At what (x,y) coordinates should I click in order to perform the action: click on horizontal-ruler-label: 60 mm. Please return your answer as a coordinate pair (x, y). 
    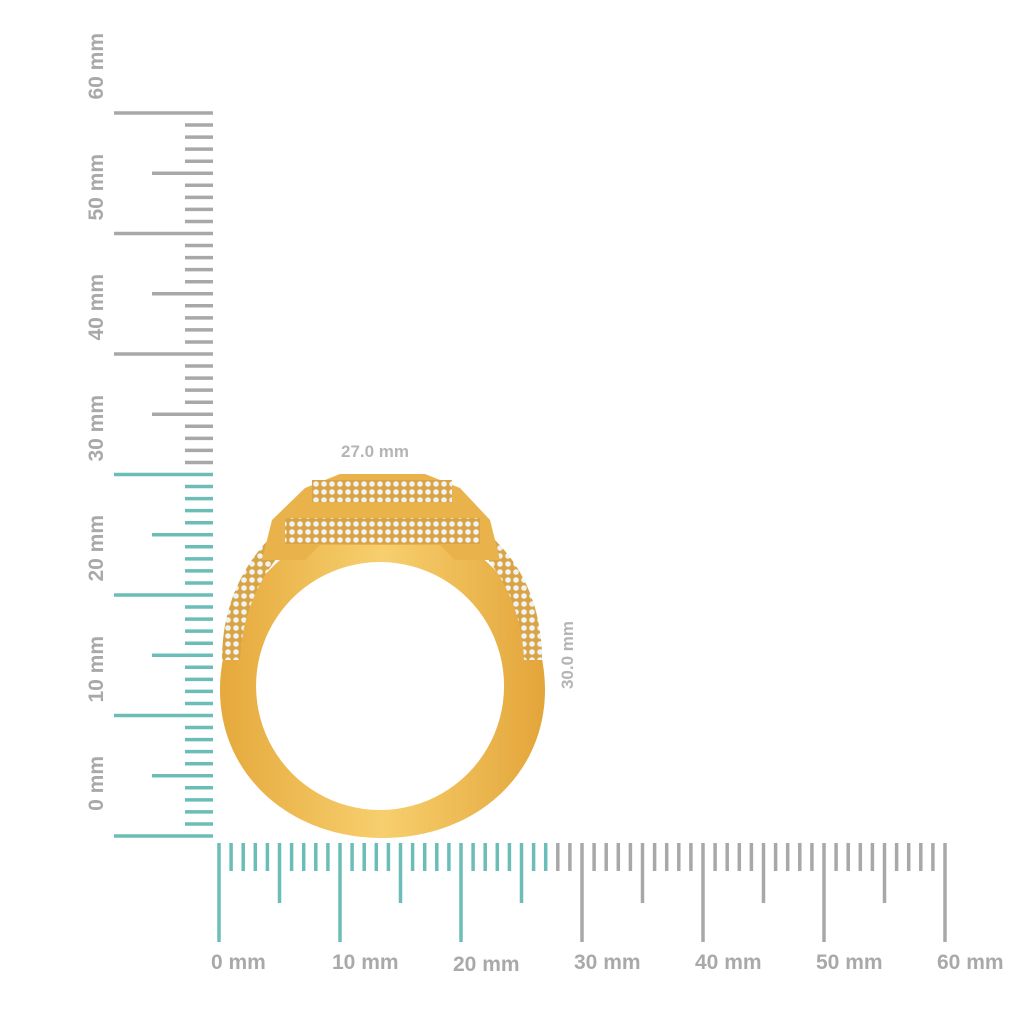
    Looking at the image, I should click on (970, 962).